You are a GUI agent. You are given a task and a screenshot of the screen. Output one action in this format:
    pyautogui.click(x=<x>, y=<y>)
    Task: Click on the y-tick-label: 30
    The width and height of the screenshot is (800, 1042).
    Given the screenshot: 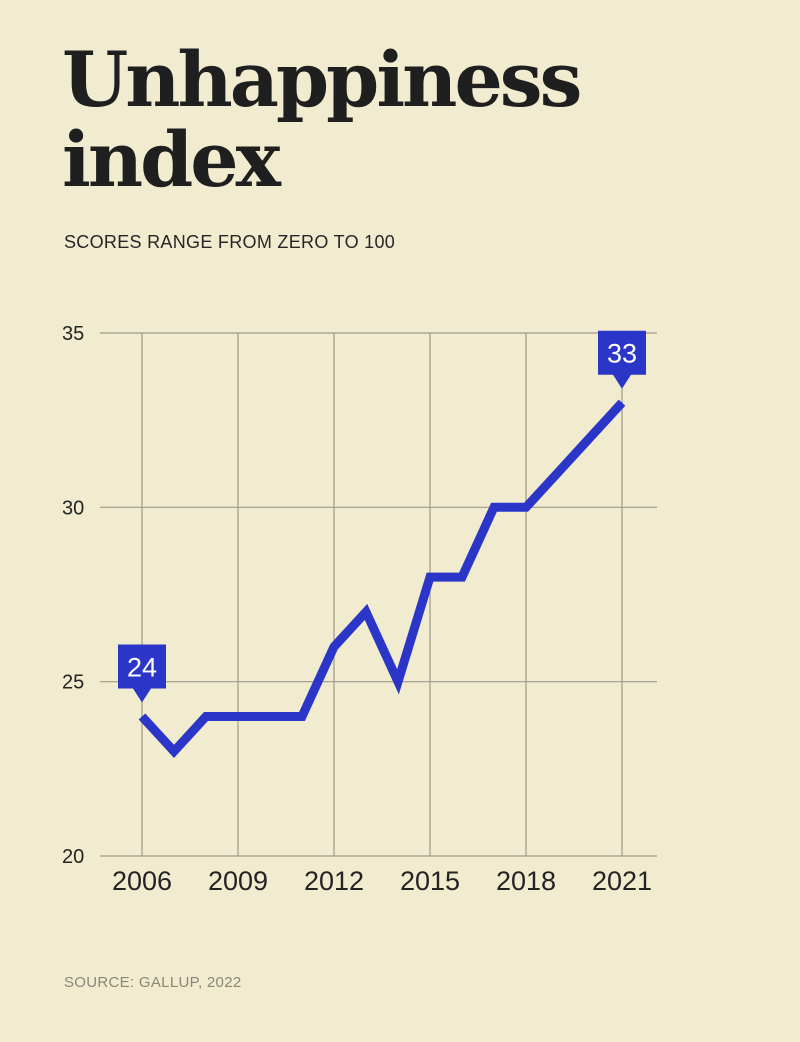 What is the action you would take?
    pyautogui.click(x=73, y=508)
    